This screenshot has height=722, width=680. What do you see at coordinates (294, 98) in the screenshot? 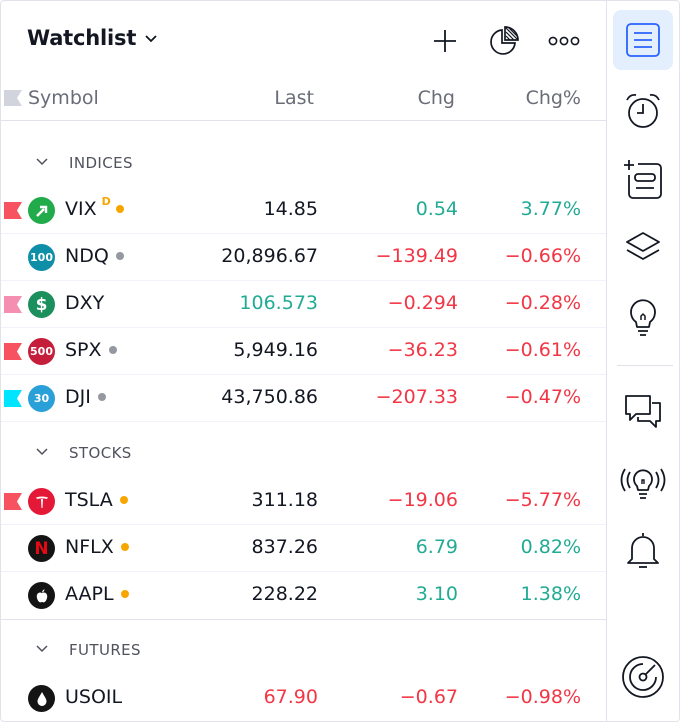
I see `column-last: Last` at bounding box center [294, 98].